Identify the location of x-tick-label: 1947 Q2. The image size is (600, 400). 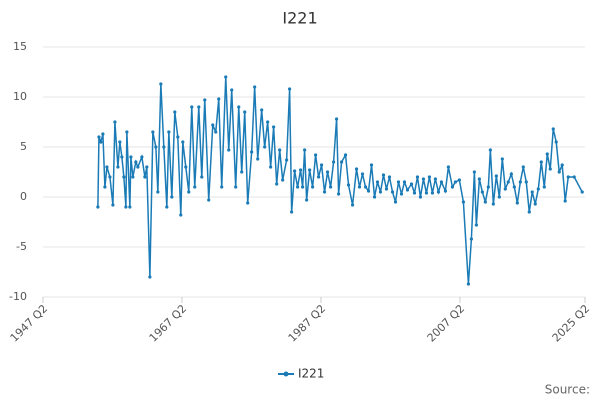
(29, 323).